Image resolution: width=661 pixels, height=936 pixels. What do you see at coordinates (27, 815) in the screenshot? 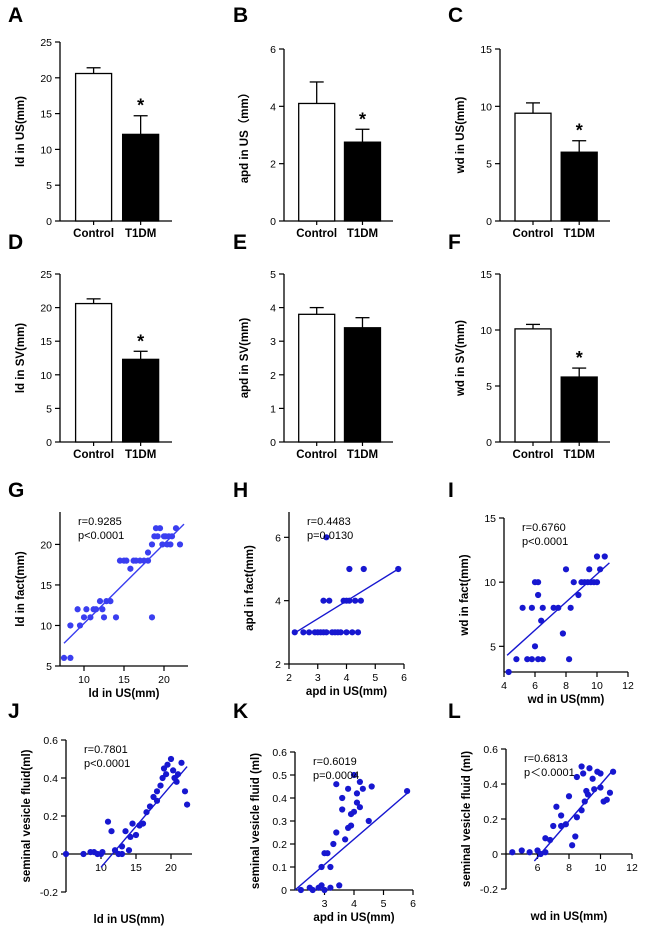
I see `y-axis-title: seminal vesicle fluid(ml)` at bounding box center [27, 815].